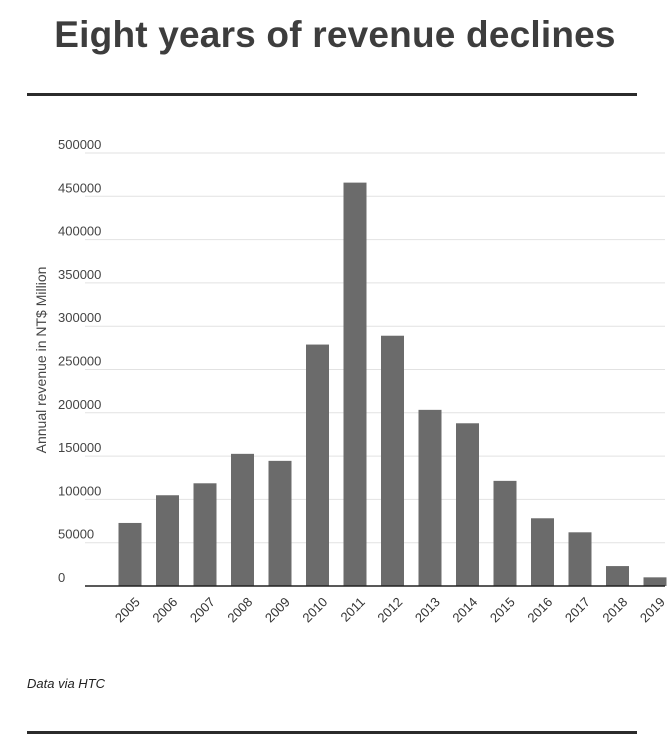 This screenshot has width=670, height=743. I want to click on chart-title: Eight years of revenue declines, so click(335, 34).